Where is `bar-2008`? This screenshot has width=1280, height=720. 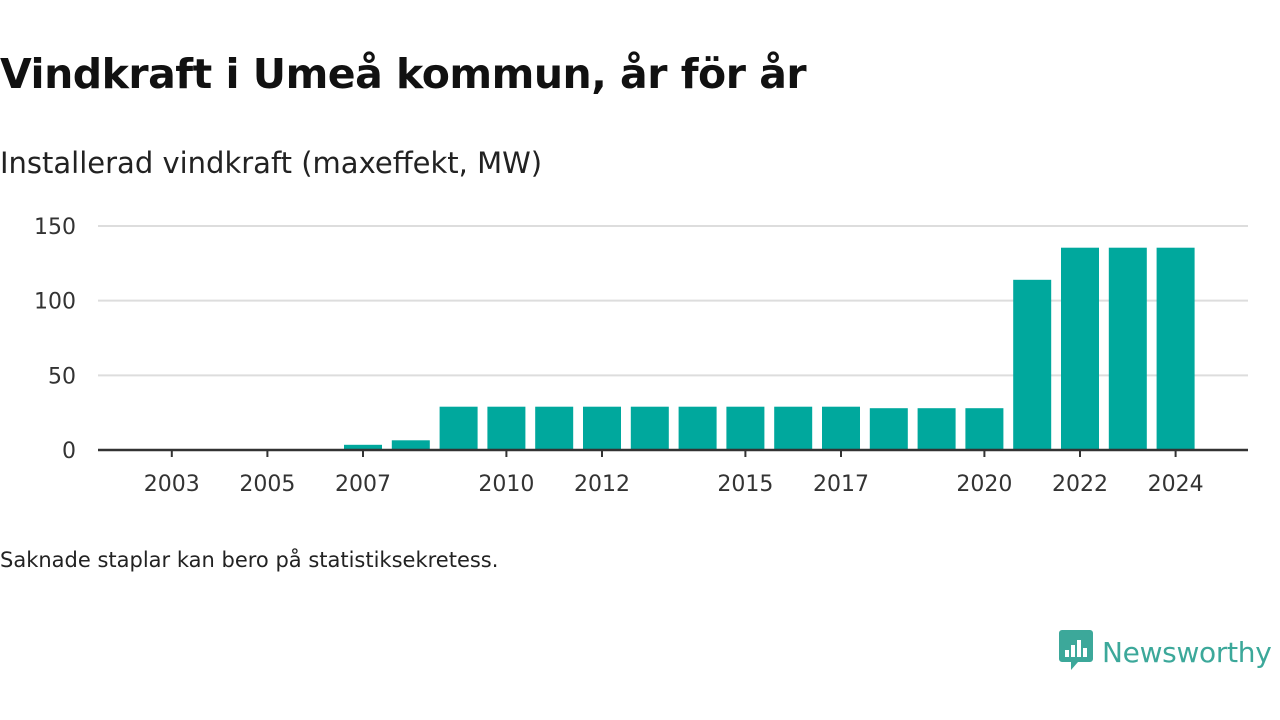 bar-2008 is located at coordinates (410, 445).